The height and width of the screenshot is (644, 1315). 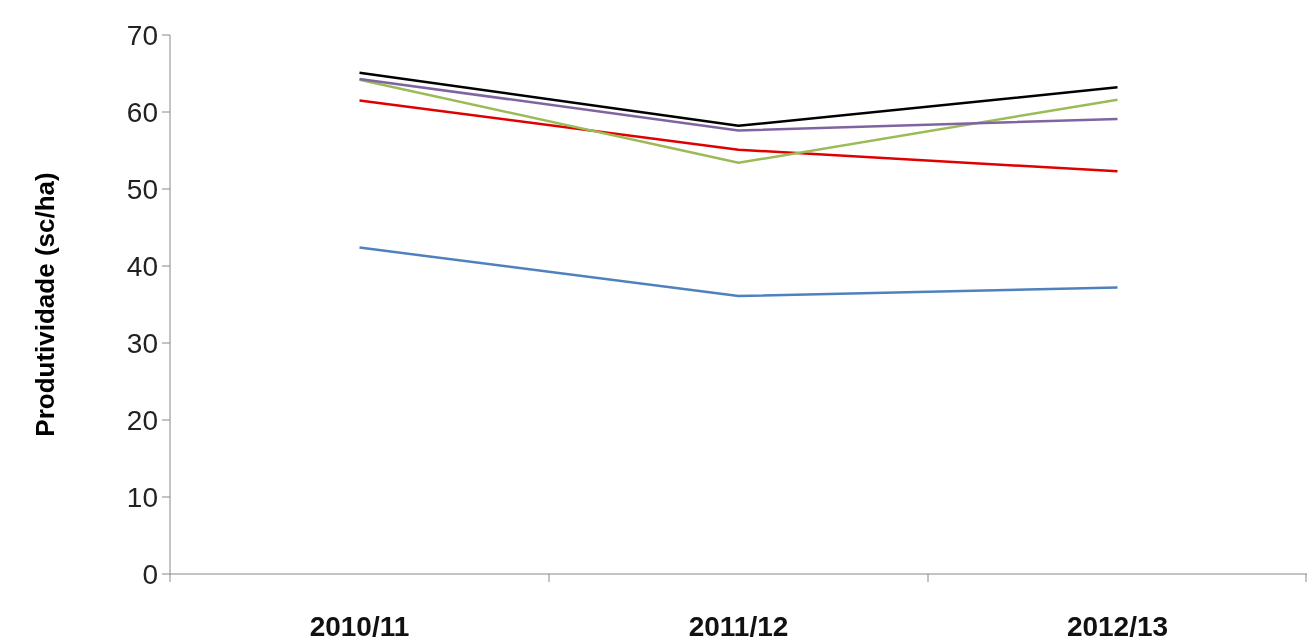 I want to click on x-tick-label: 2011/12, so click(x=738, y=626).